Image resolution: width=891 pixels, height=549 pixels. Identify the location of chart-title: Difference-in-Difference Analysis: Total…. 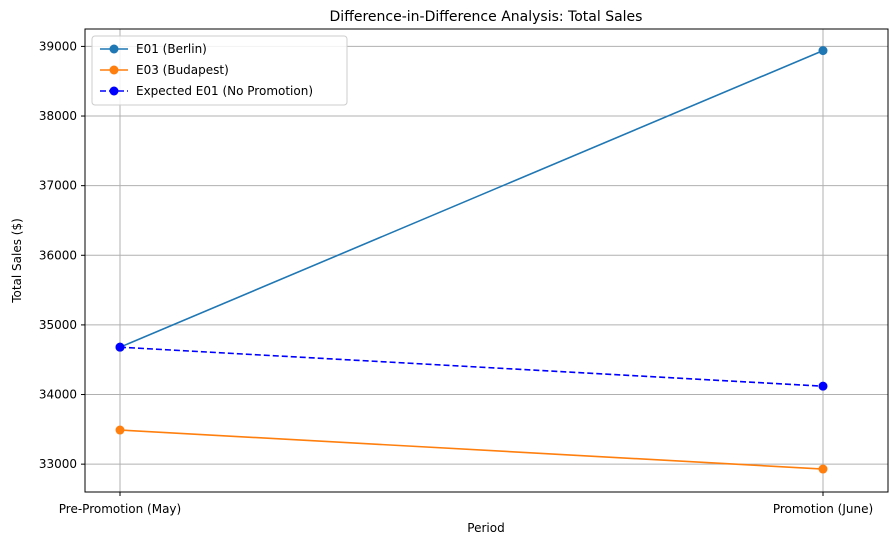
(486, 17).